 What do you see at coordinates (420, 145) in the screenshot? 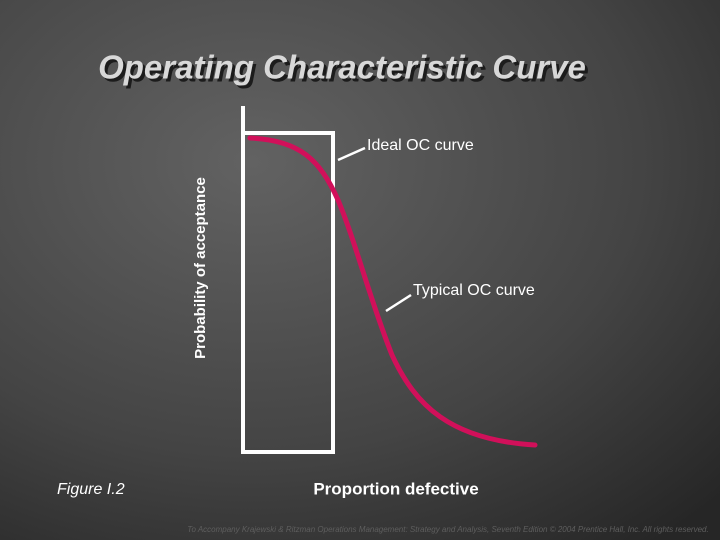
I see `ideal-label: Ideal OC curve` at bounding box center [420, 145].